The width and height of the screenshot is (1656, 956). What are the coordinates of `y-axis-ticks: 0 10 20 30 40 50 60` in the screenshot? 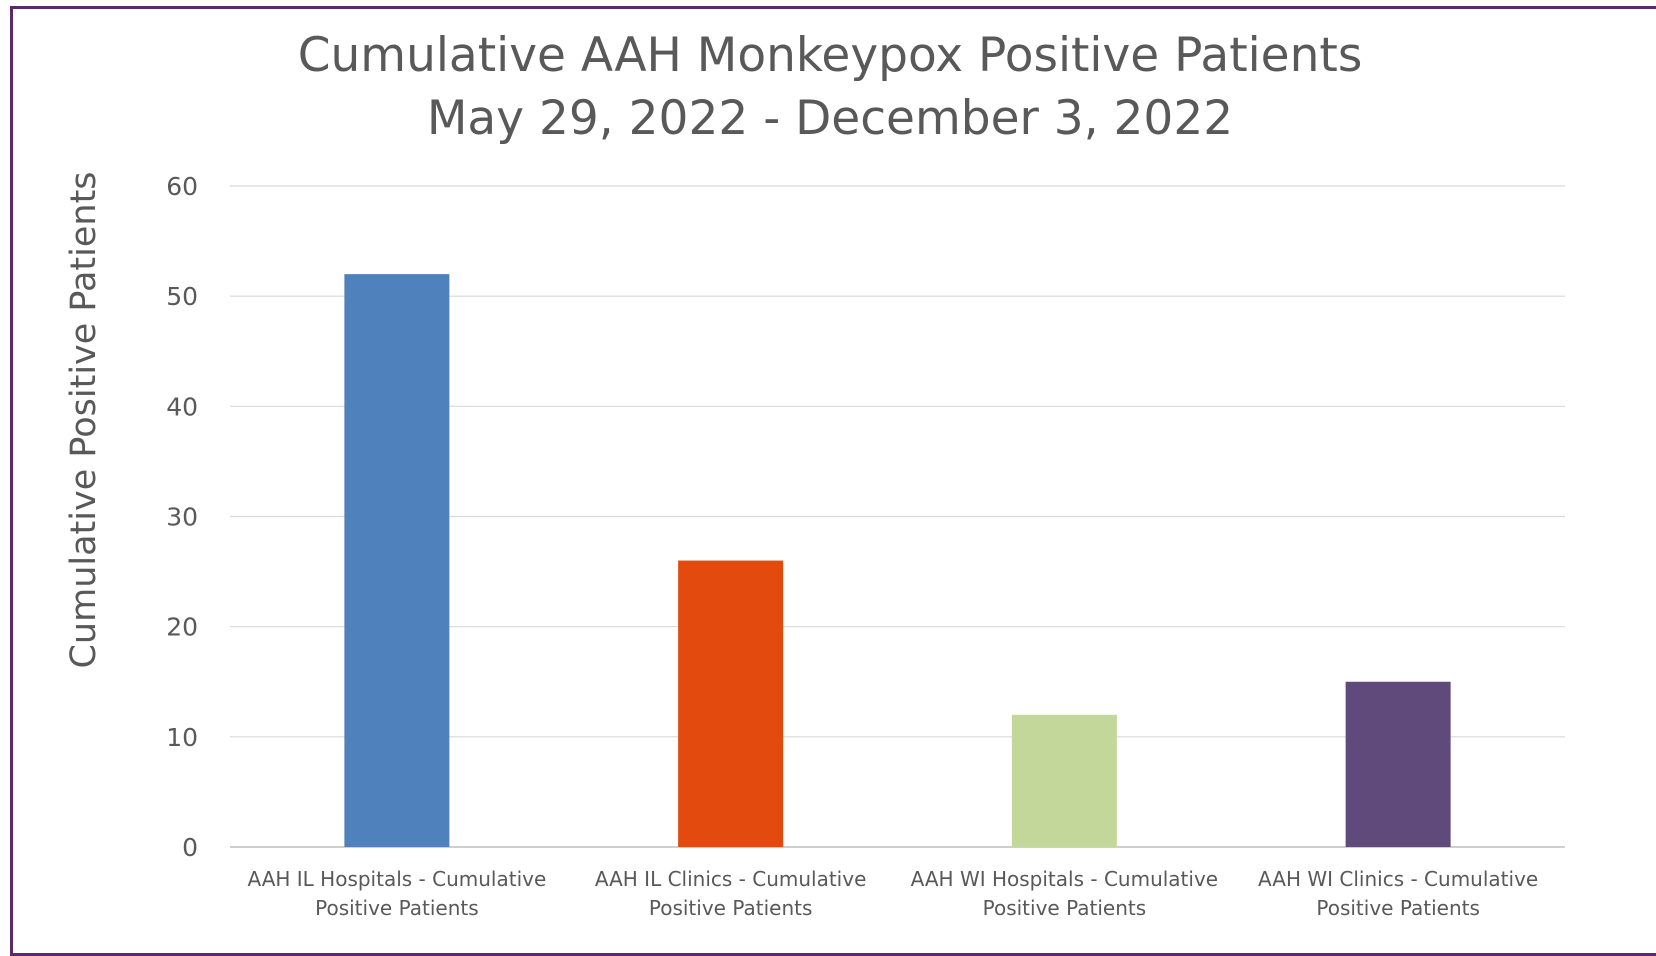 It's located at (182, 517).